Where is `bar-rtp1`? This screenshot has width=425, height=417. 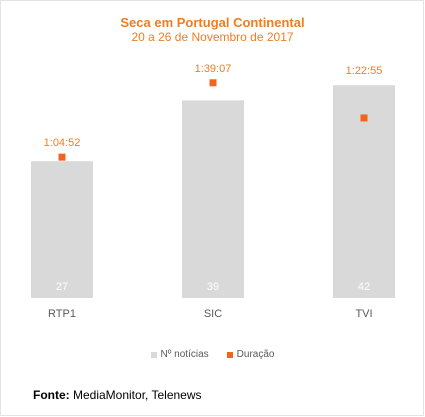
bar-rtp1 is located at coordinates (62, 229).